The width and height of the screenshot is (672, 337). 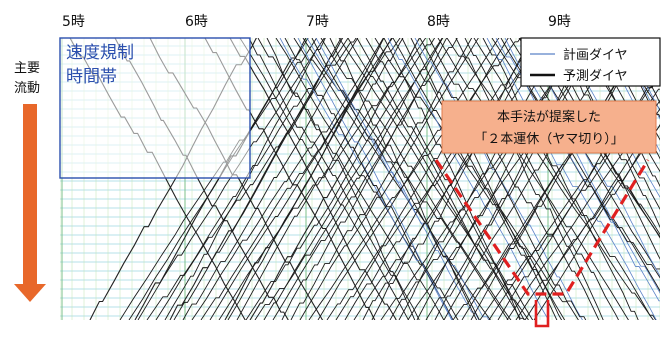 I want to click on callout-box: 本手法が提案した 「２本運休（ヤマ切り）」, so click(x=549, y=127).